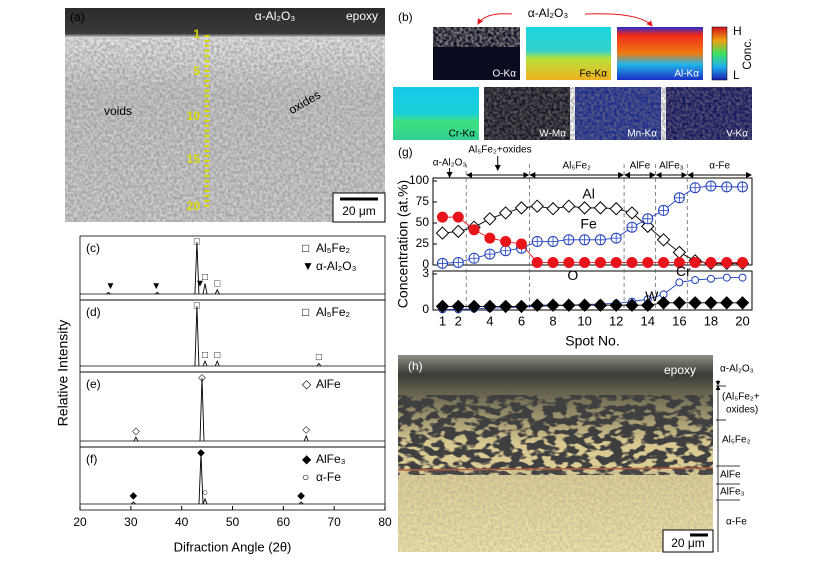 The width and height of the screenshot is (815, 573). I want to click on spot-label: 15, so click(194, 159).